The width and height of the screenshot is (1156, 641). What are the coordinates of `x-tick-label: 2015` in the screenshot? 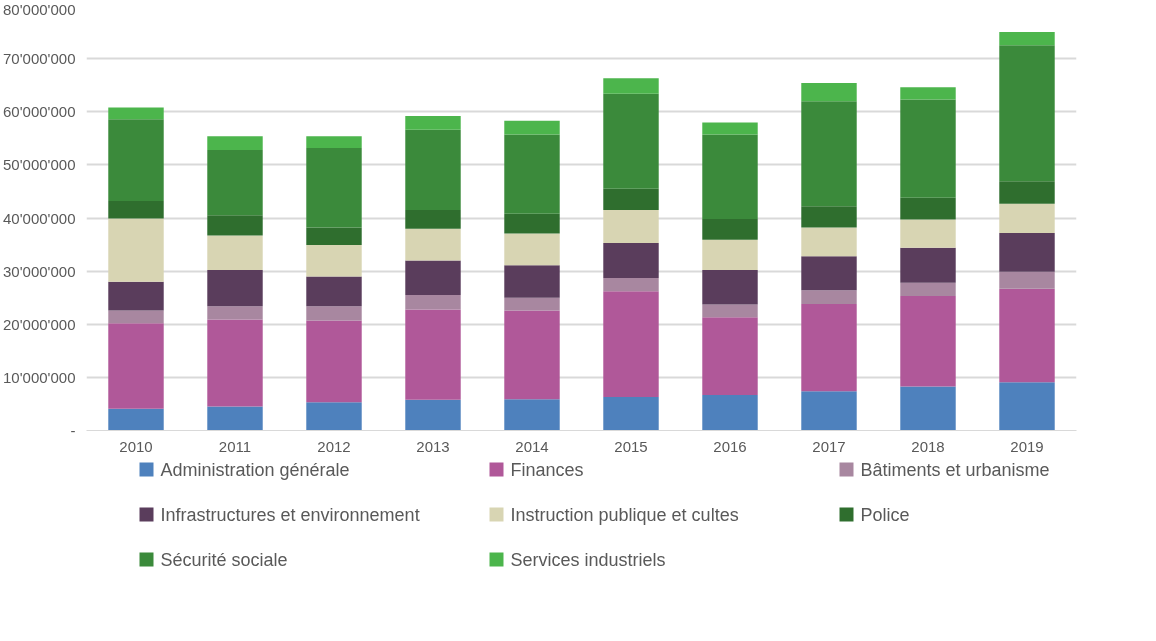 It's located at (631, 446).